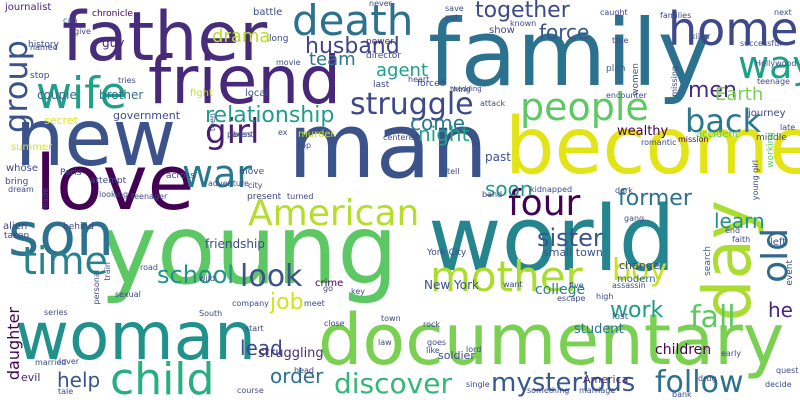  I want to click on word-paris: Paris, so click(71, 173).